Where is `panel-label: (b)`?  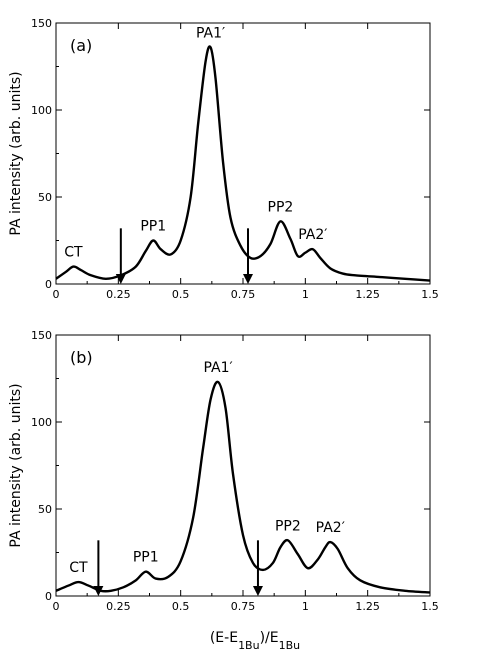 panel-label: (b) is located at coordinates (81, 357).